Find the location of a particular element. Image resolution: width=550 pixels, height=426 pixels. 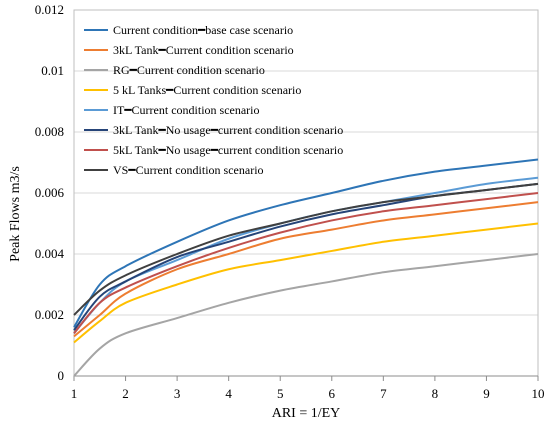

x-tick-label: 2 is located at coordinates (125, 393).